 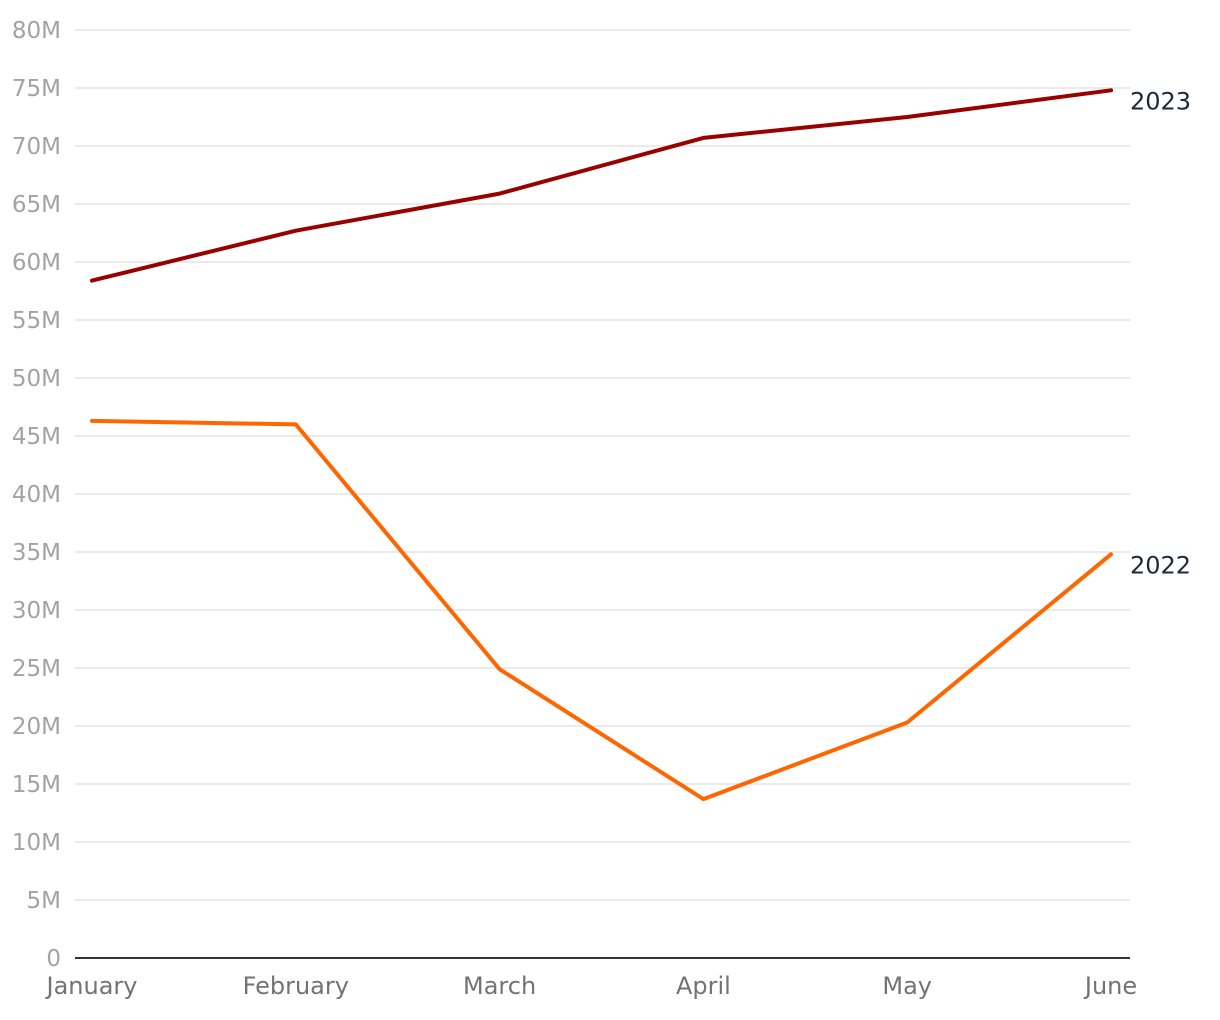 I want to click on x-tick-label: May, so click(x=907, y=986).